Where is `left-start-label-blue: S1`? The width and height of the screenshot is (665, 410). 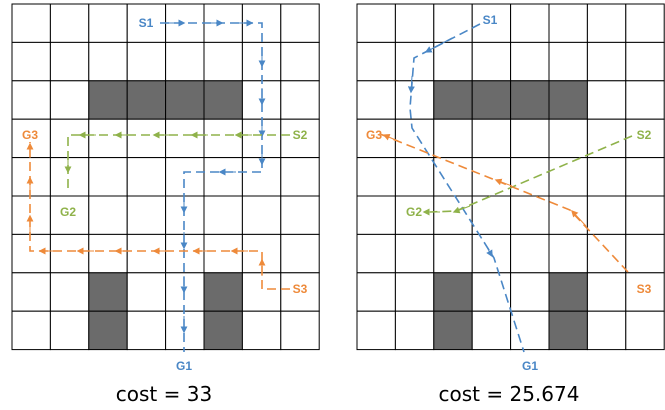 left-start-label-blue: S1 is located at coordinates (146, 23).